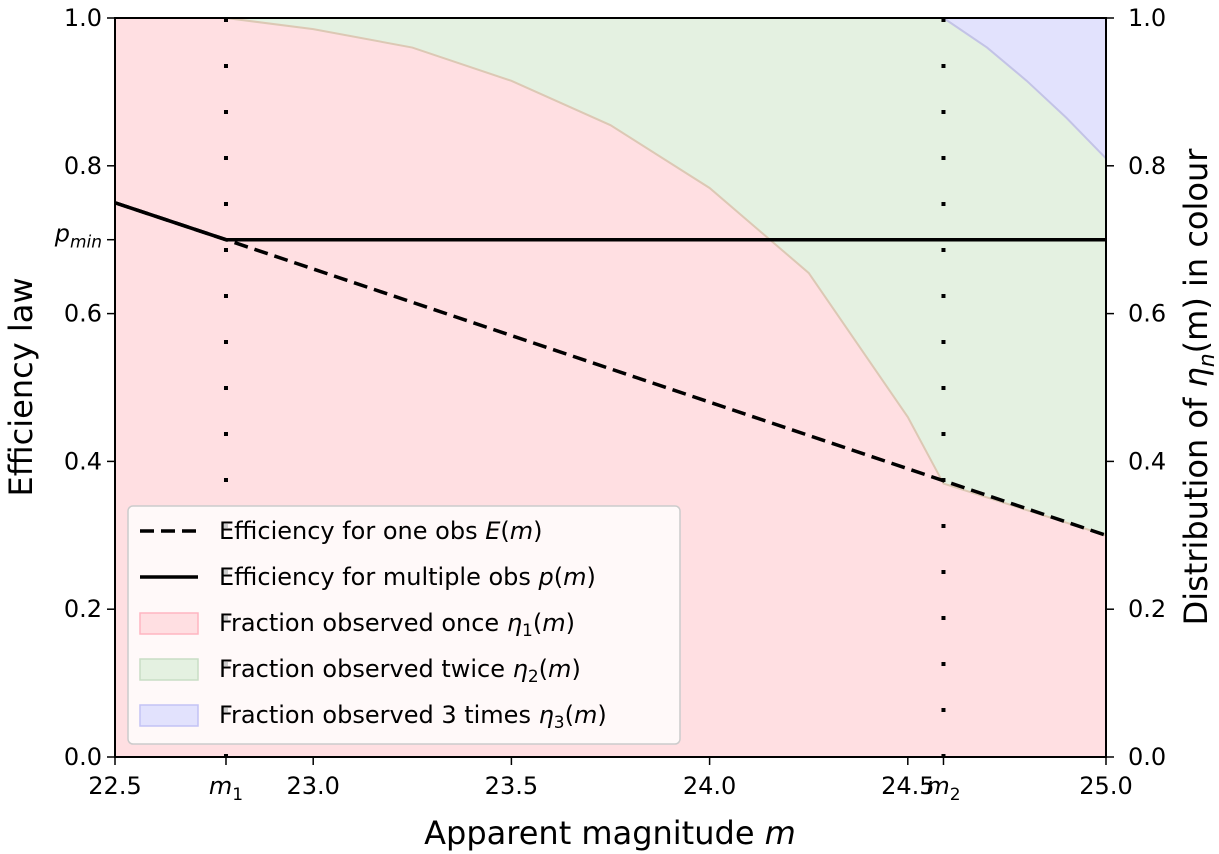  I want to click on legend-label-2: Efficiency for multiple obs p(m), so click(407, 577).